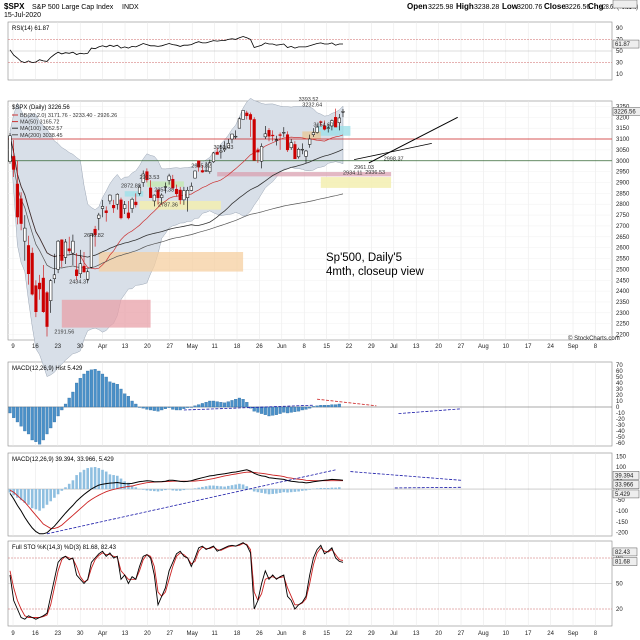 This screenshot has width=640, height=640. What do you see at coordinates (39, 123) in the screenshot?
I see `legend-entry-1: MA(50) 3165.72` at bounding box center [39, 123].